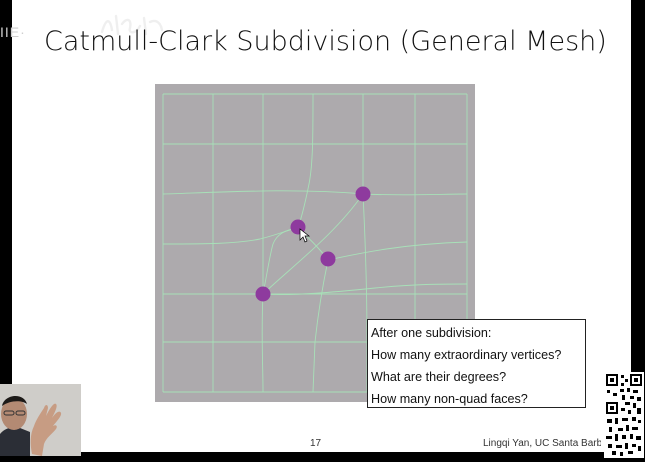 This screenshot has width=645, height=462. Describe the element at coordinates (431, 333) in the screenshot. I see `question-line: After one subdivision:` at that location.